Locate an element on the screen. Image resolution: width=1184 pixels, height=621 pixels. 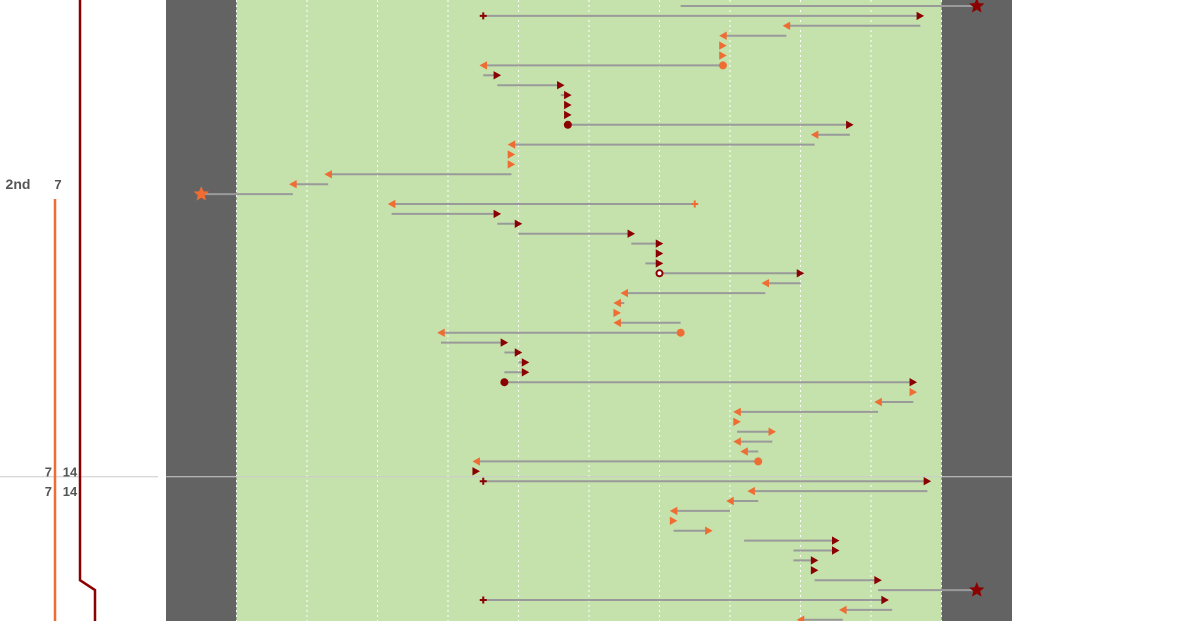
score-label-0: 2nd is located at coordinates (18, 184).